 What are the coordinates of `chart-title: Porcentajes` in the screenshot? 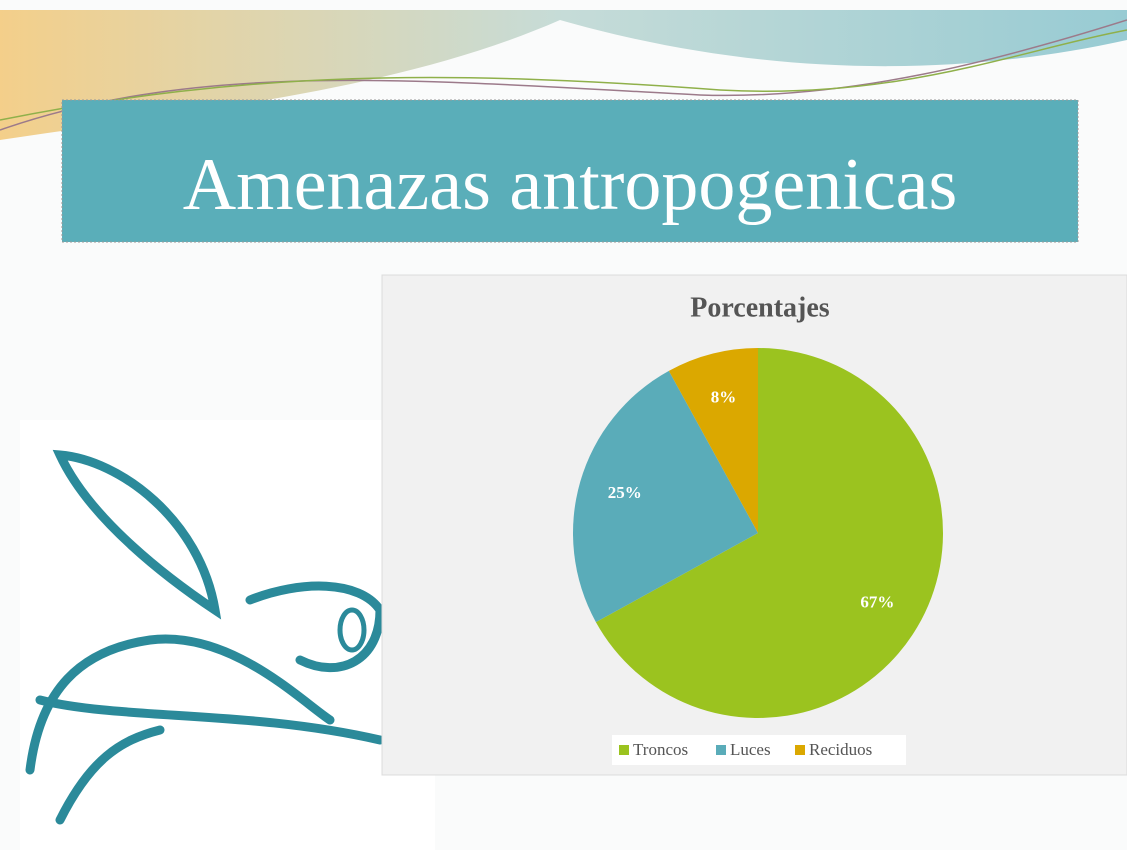 It's located at (760, 307).